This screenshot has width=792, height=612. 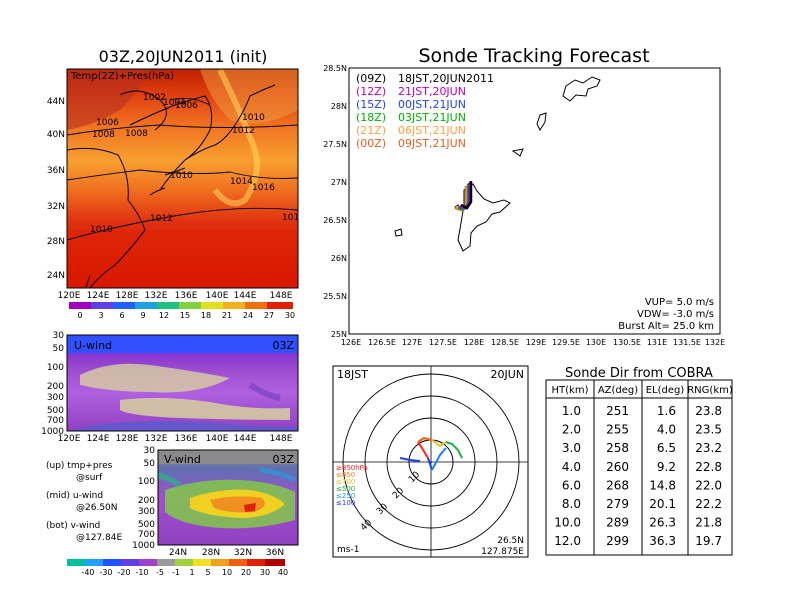 I want to click on pressure-tick: 30, so click(x=150, y=451).